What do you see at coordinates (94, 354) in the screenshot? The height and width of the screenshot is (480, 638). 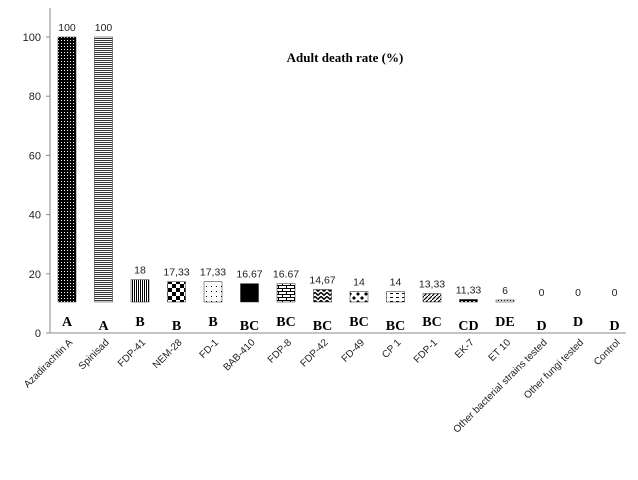 I see `category-label: Spinisad` at bounding box center [94, 354].